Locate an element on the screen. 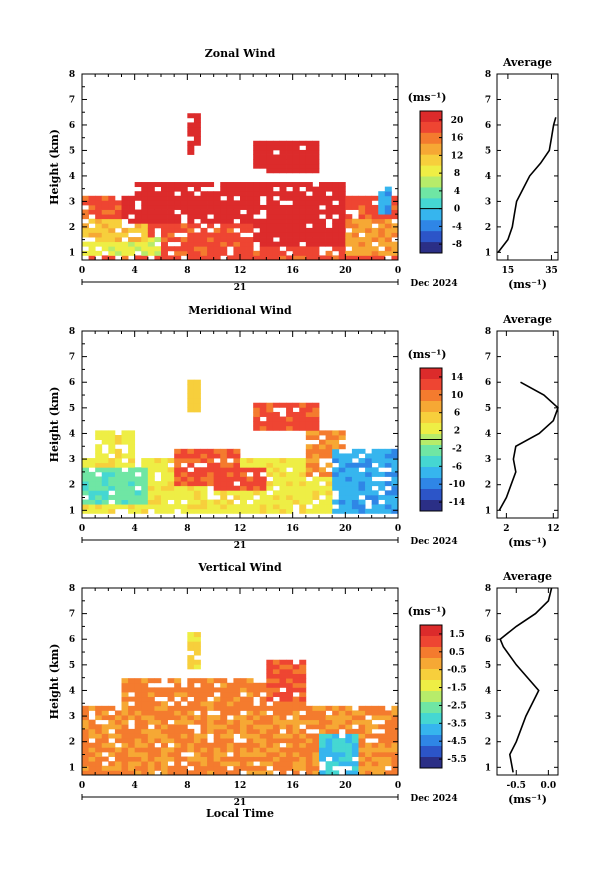  colorbar-tick-label: 1.5 is located at coordinates (457, 635).